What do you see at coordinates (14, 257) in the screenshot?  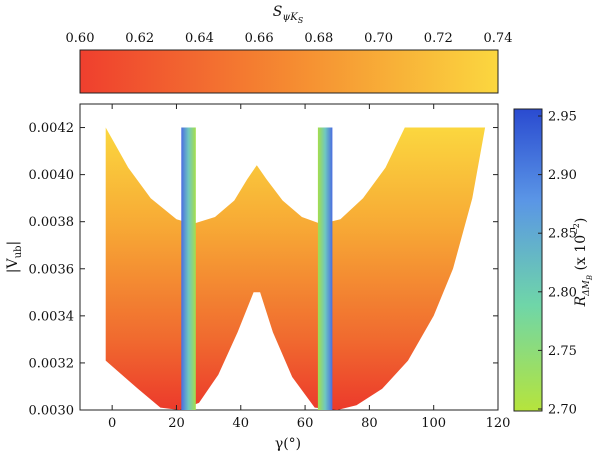 I see `y-axis-title: |Vub|` at bounding box center [14, 257].